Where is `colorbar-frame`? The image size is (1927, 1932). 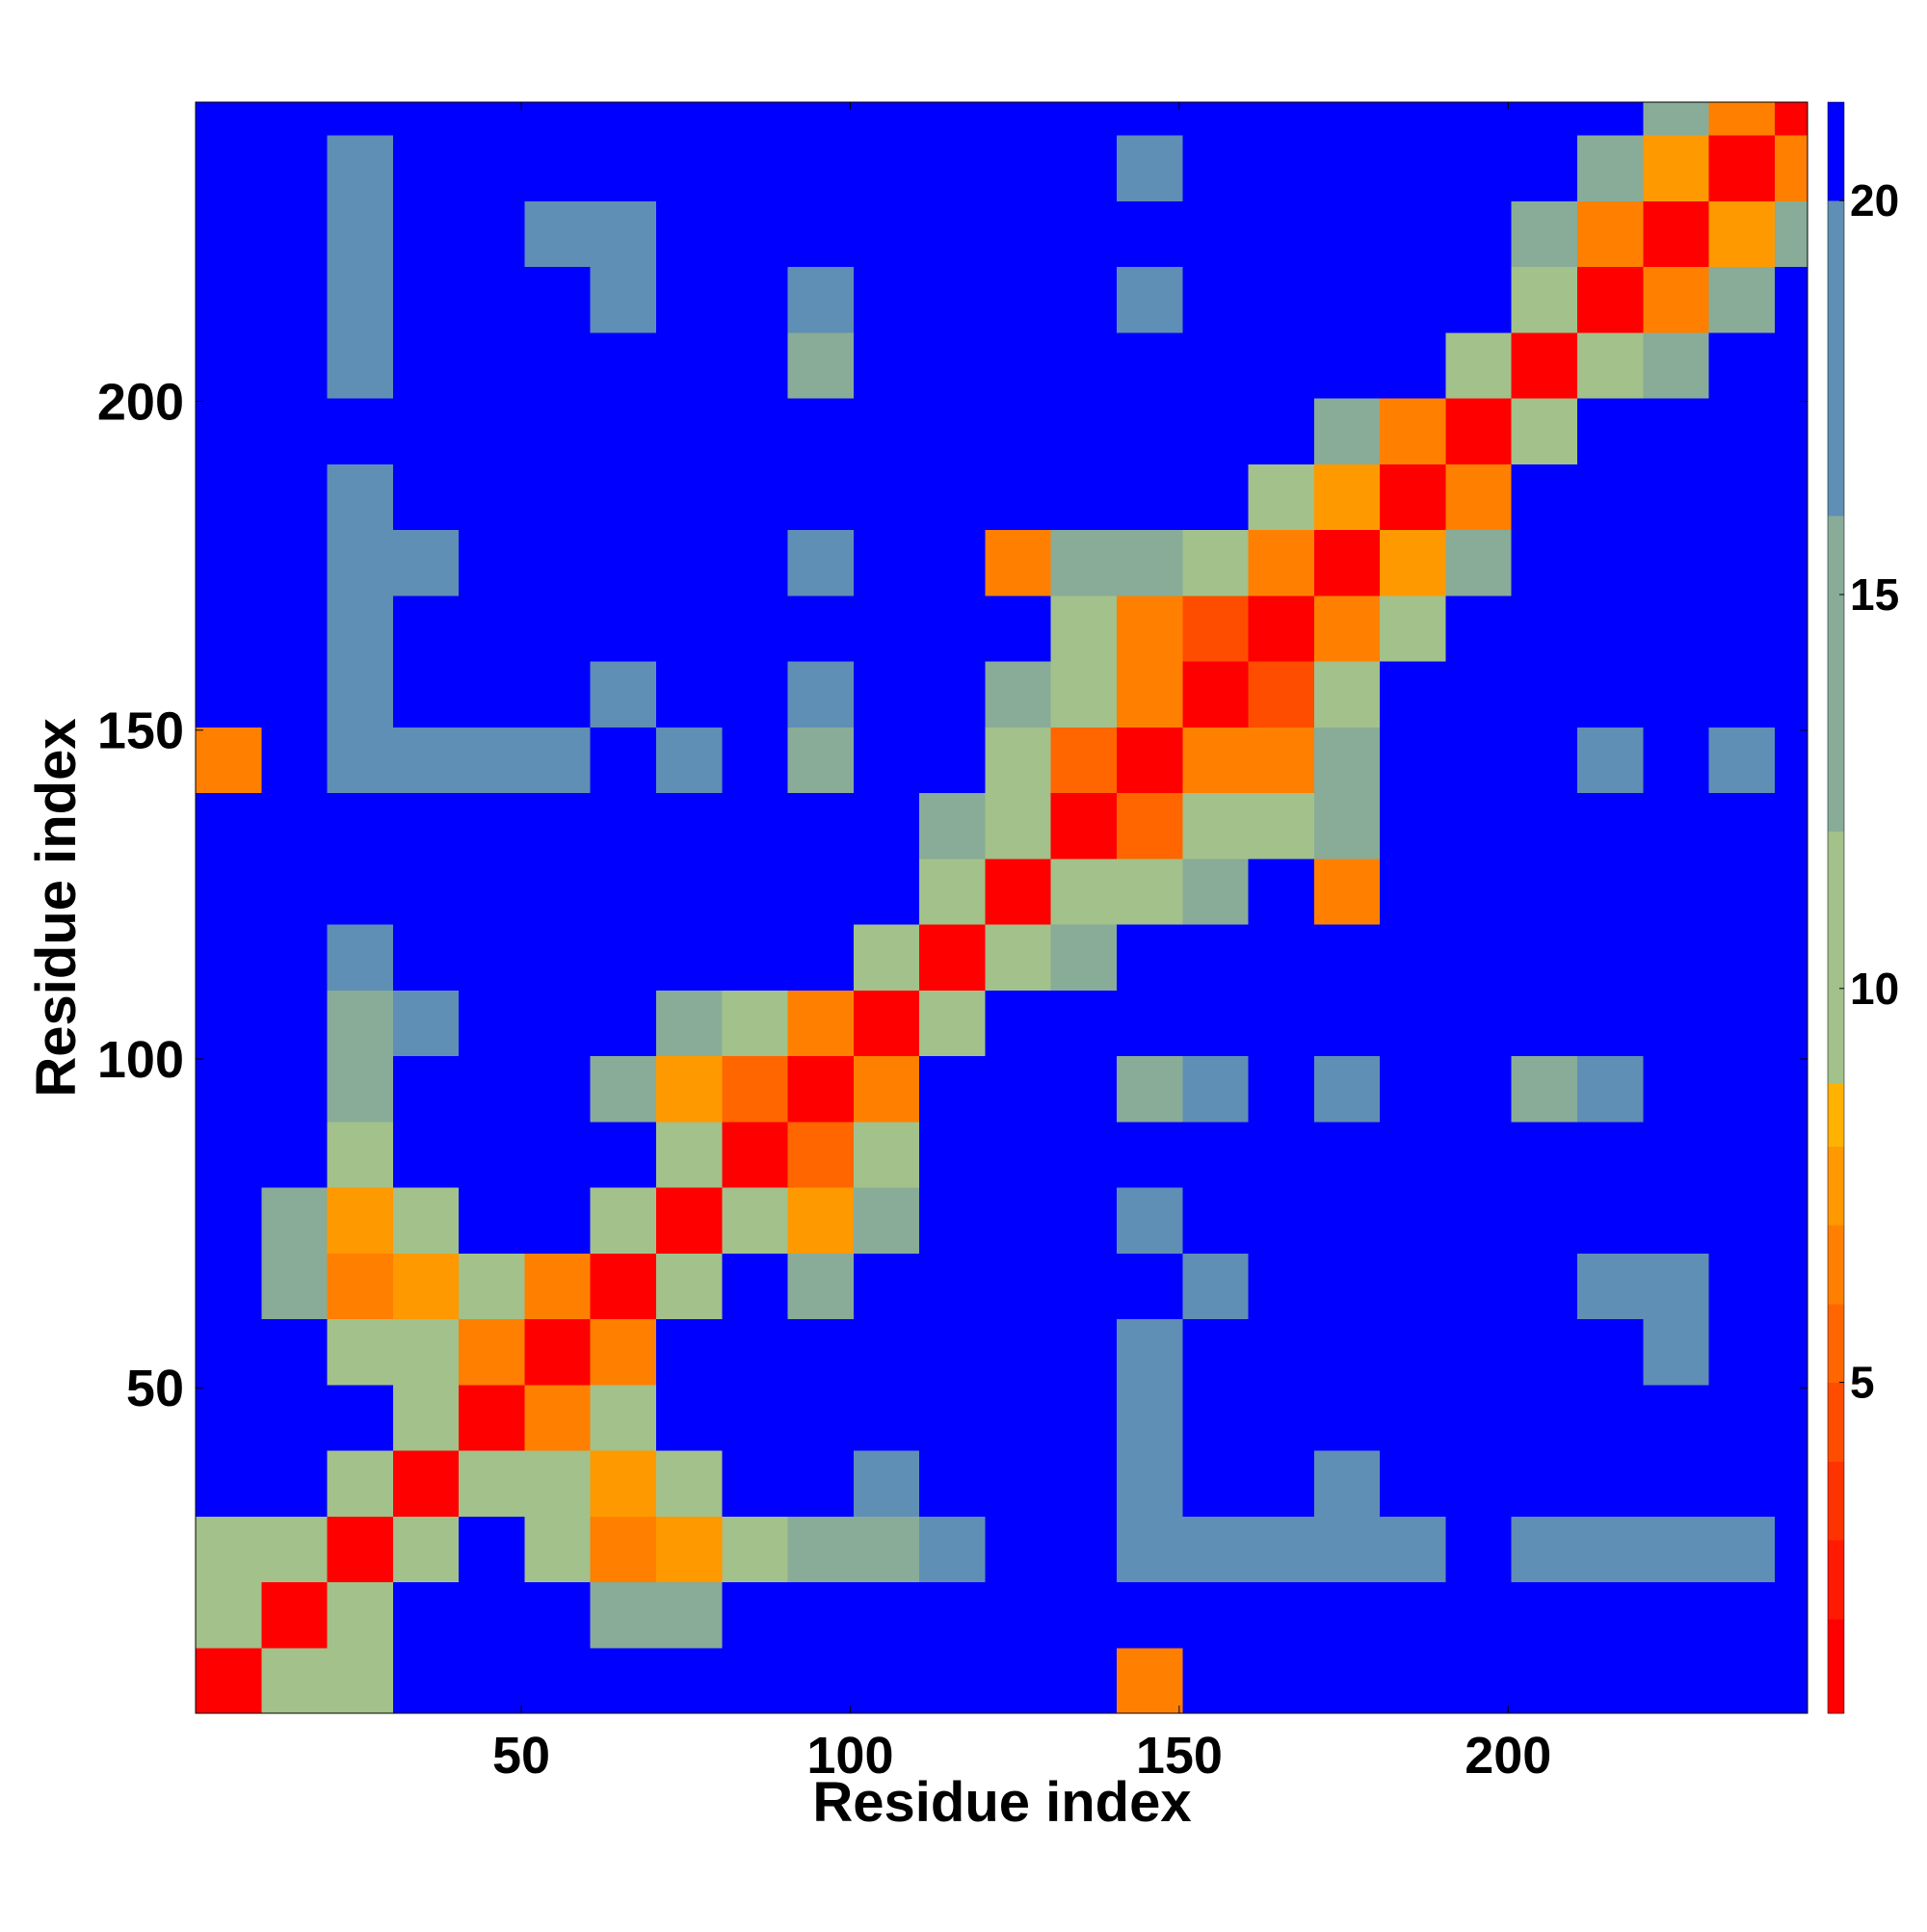
colorbar-frame is located at coordinates (1836, 907).